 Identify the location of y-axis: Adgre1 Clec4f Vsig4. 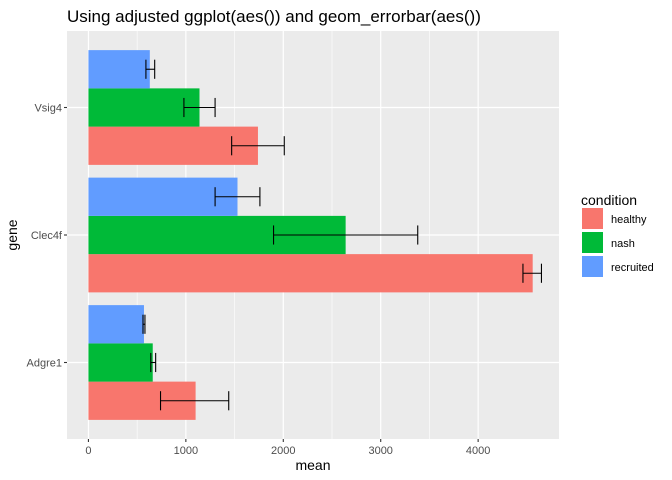
(47, 236).